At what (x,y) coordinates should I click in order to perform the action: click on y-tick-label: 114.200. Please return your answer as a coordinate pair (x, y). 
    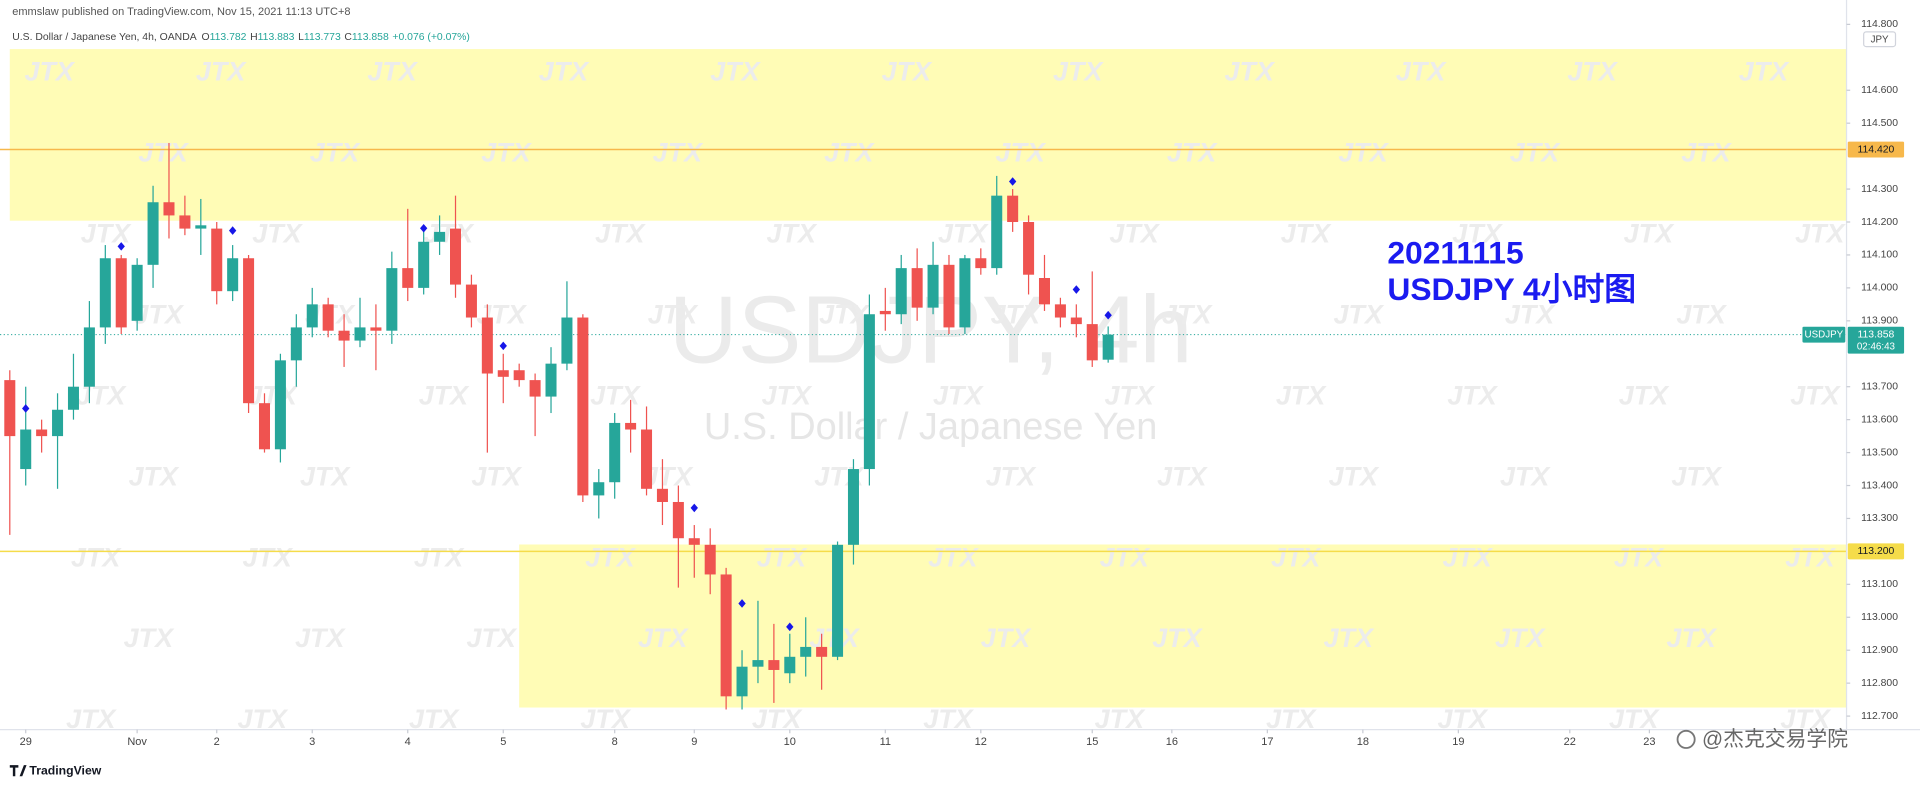
    Looking at the image, I should click on (1879, 222).